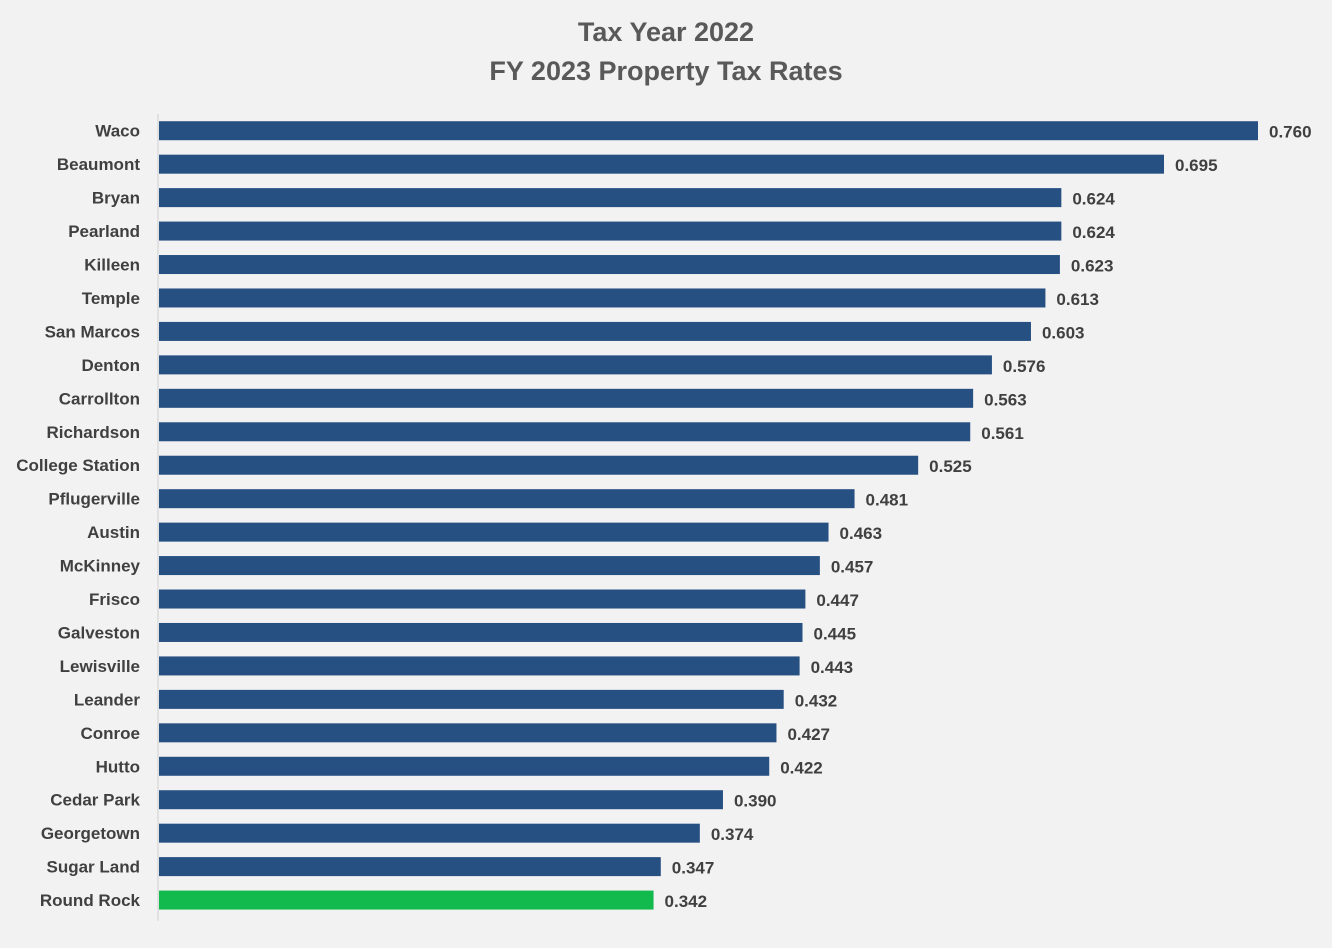  Describe the element at coordinates (755, 801) in the screenshot. I see `data-label: 0.390` at that location.